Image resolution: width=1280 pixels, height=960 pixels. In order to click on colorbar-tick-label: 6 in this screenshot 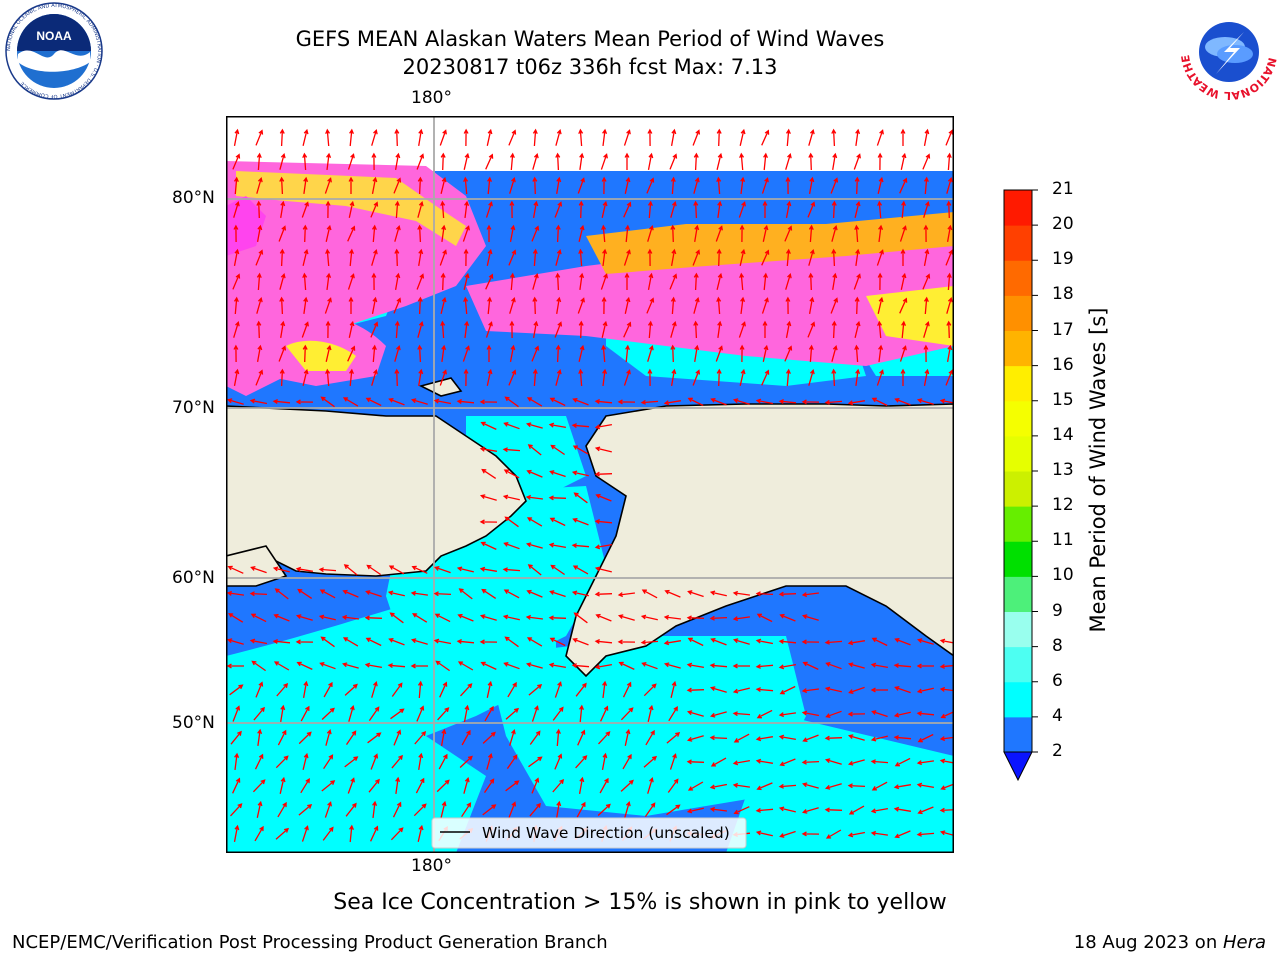, I will do `click(1057, 680)`.